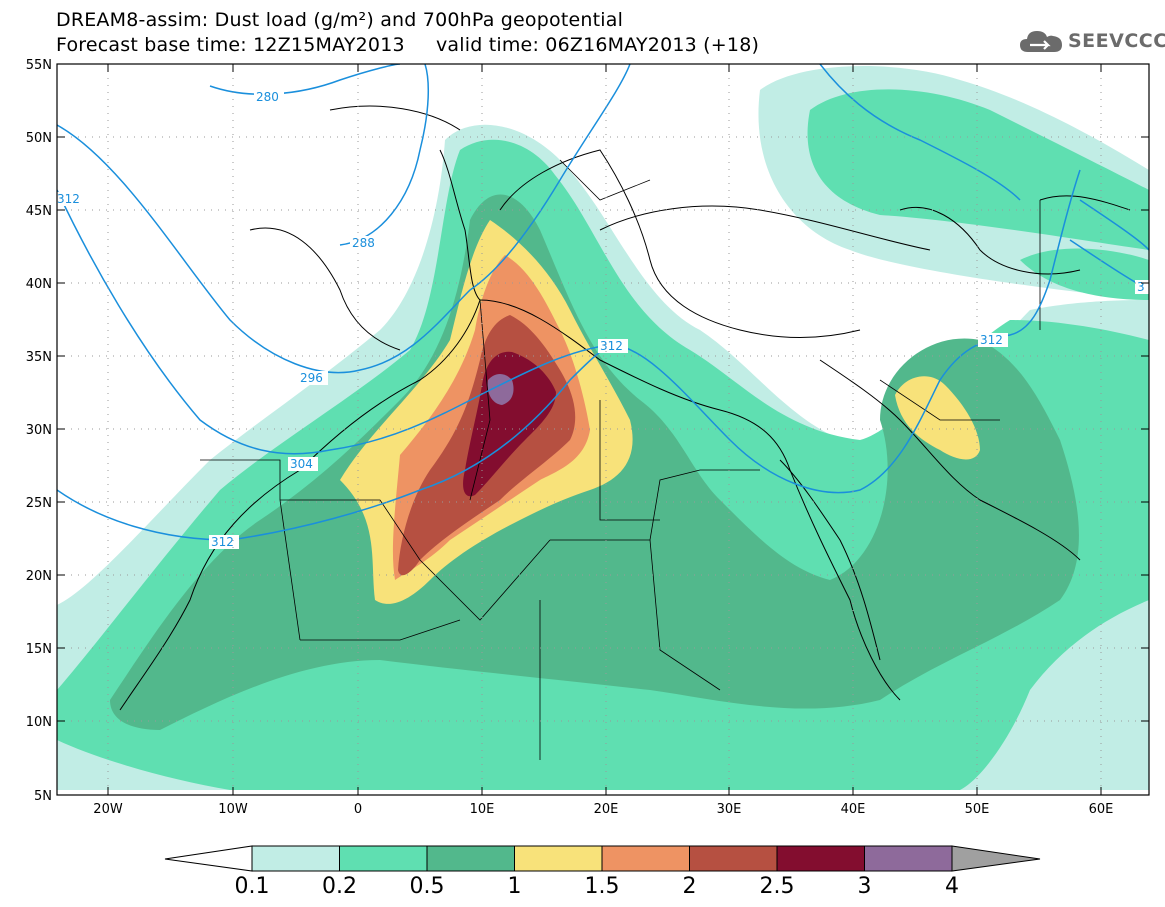 The width and height of the screenshot is (1165, 907). I want to click on lat-label-40n: 40N, so click(39, 284).